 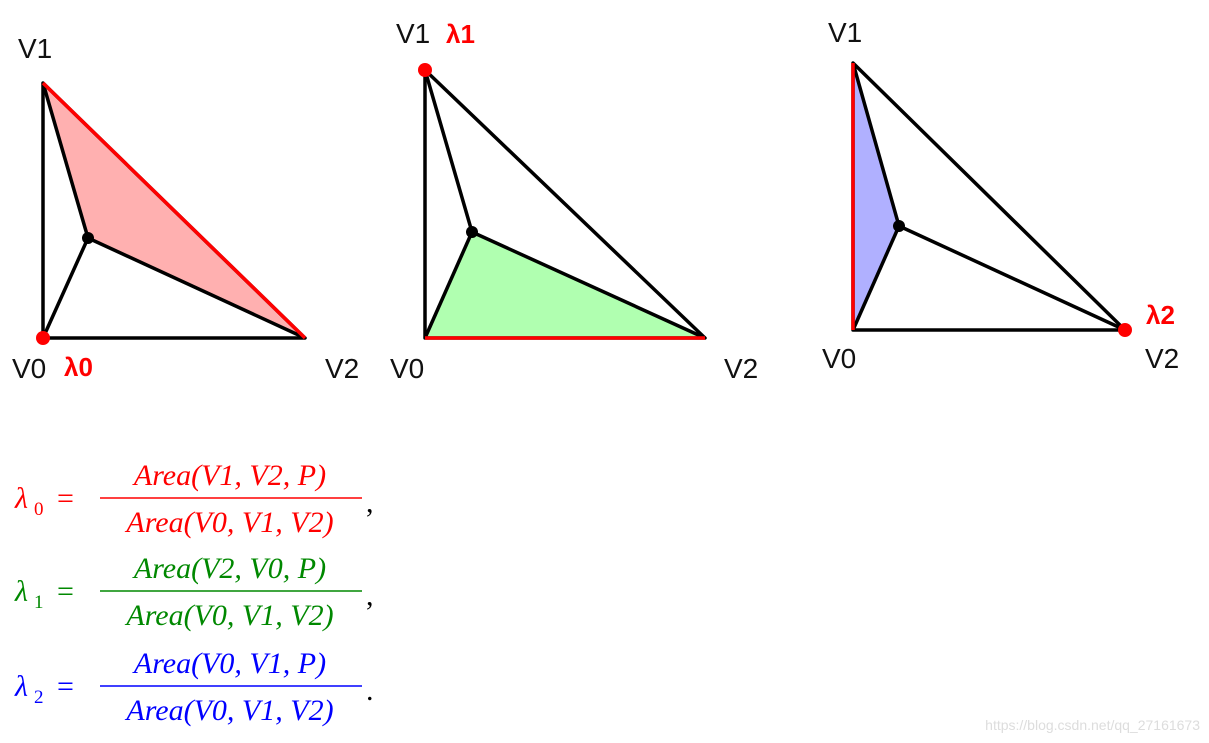 I want to click on subscript: 0, so click(x=39, y=509).